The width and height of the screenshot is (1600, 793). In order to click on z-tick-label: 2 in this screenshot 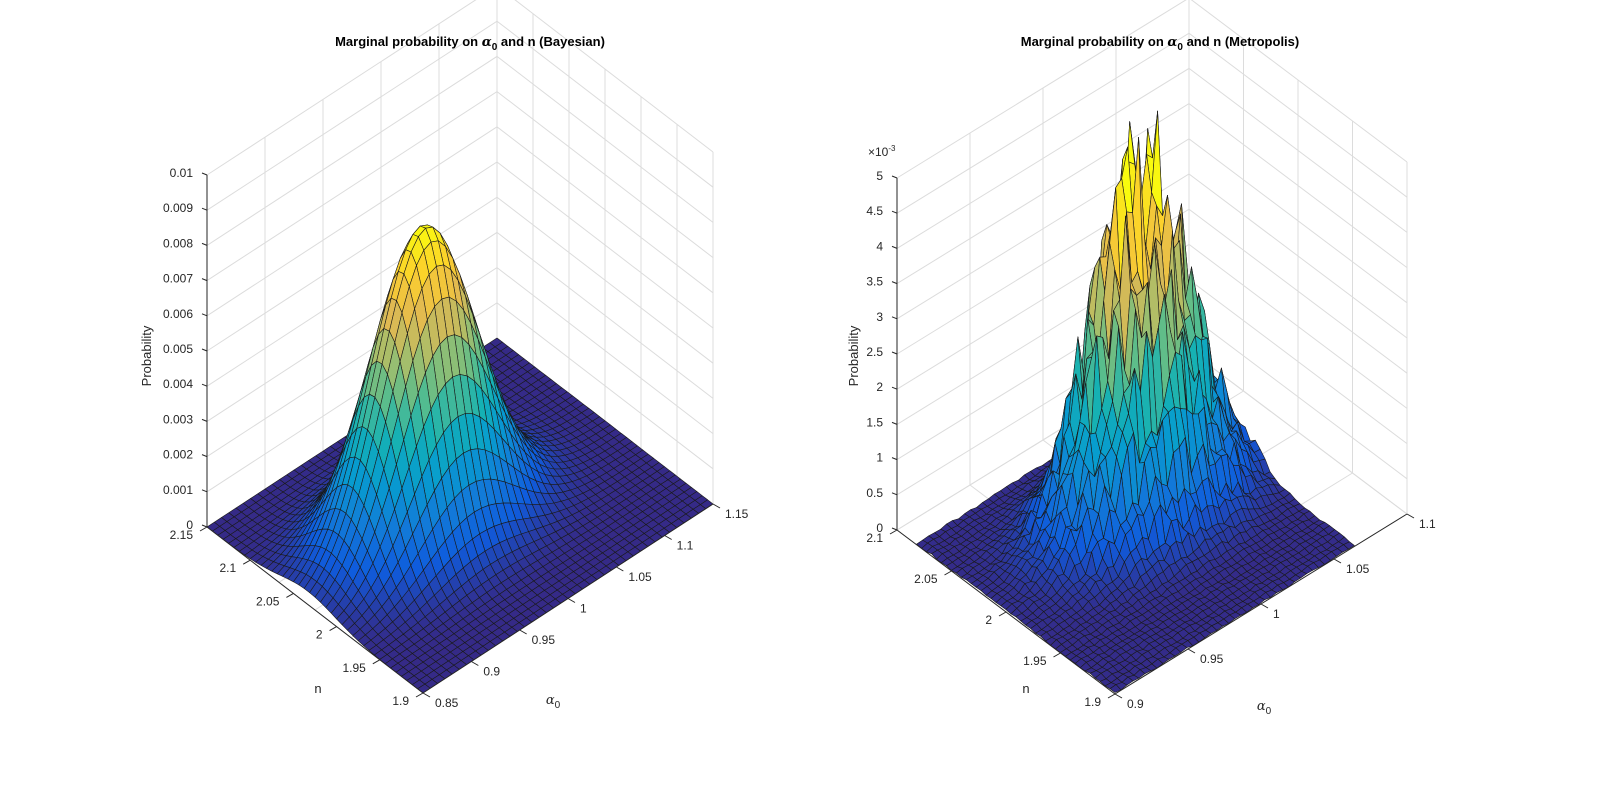, I will do `click(879, 387)`.